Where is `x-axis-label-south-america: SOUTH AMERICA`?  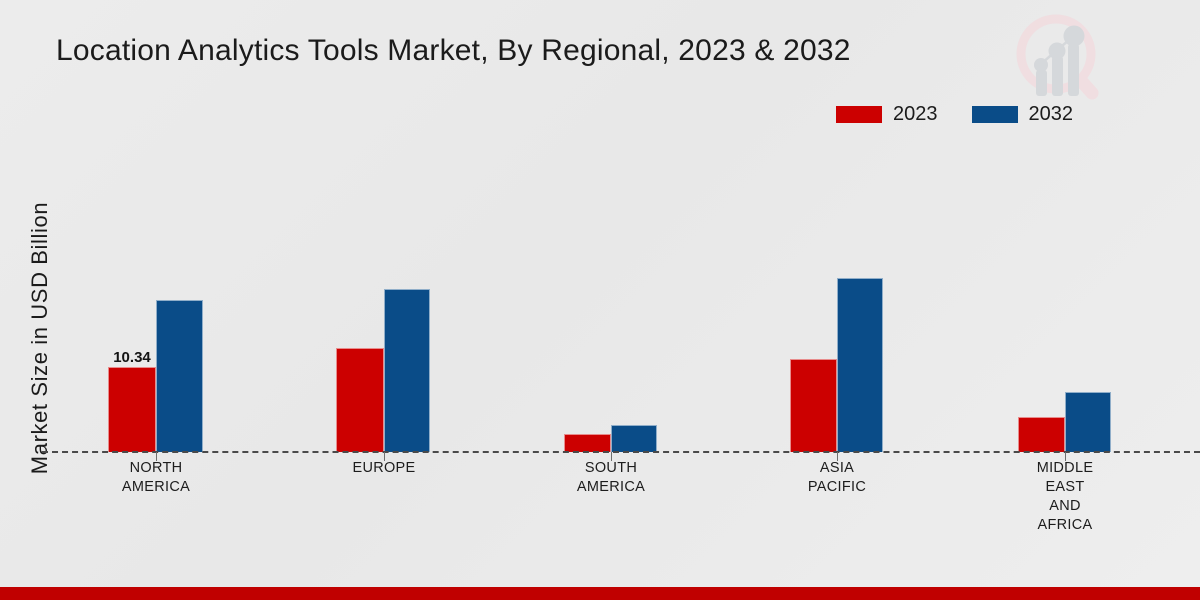
x-axis-label-south-america: SOUTH AMERICA is located at coordinates (611, 477).